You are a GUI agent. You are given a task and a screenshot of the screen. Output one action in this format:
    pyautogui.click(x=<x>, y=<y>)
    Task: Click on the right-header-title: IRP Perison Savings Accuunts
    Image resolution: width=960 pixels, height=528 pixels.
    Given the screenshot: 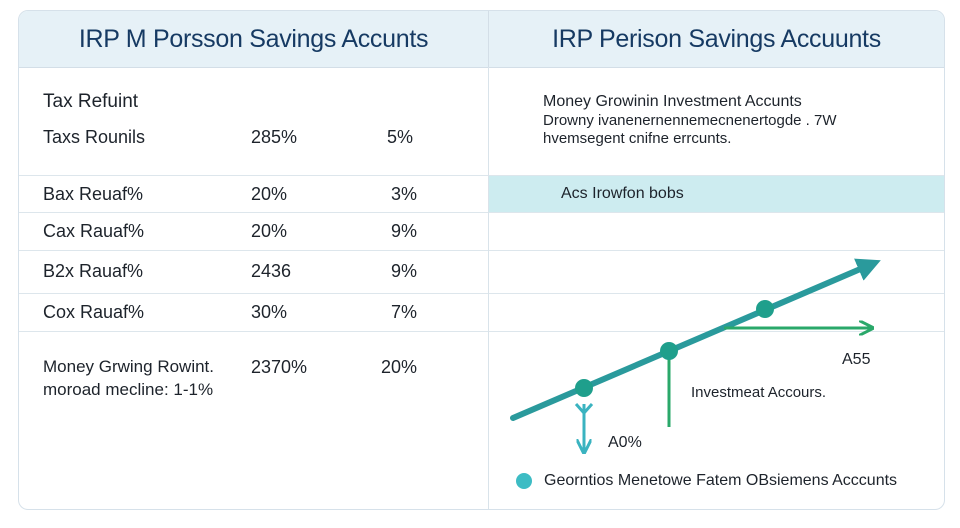 What is the action you would take?
    pyautogui.click(x=716, y=38)
    